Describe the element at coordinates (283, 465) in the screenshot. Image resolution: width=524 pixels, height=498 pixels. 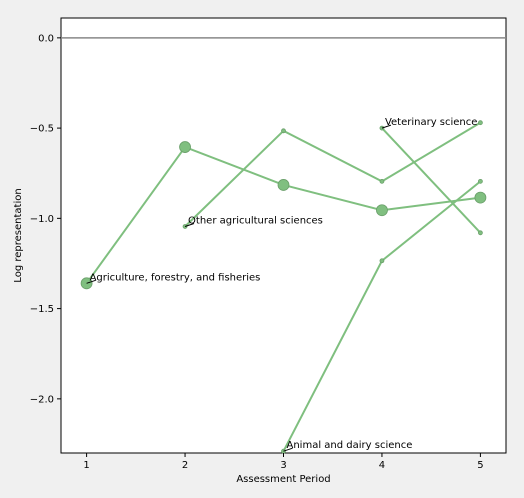
I see `x-tick-label: 3` at that location.